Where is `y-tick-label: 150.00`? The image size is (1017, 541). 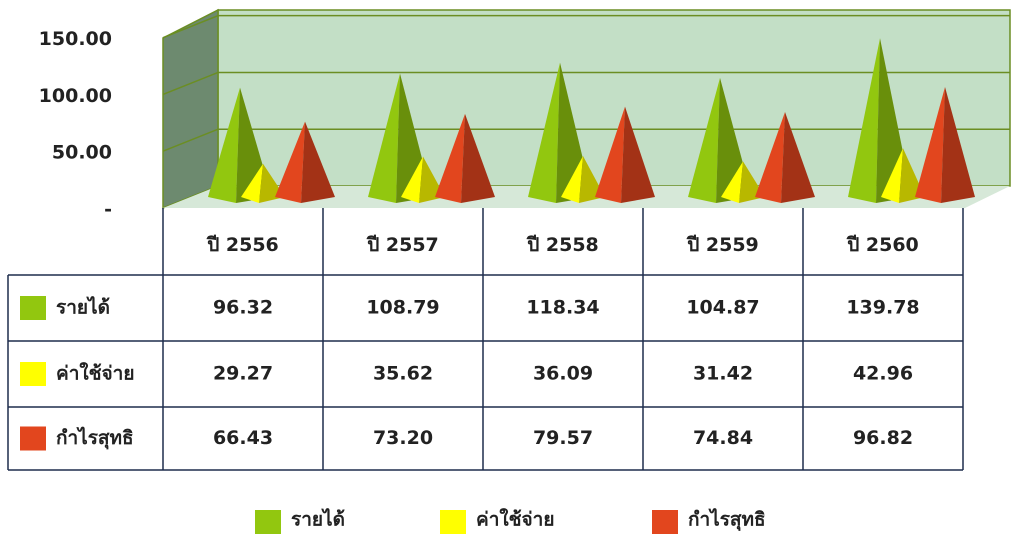 y-tick-label: 150.00 is located at coordinates (75, 39).